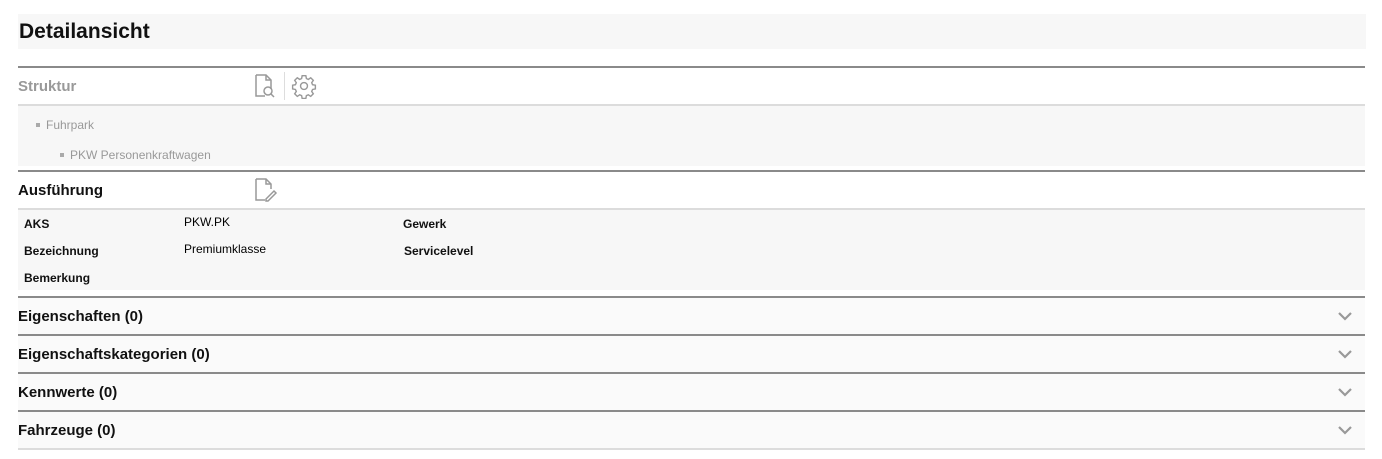 The width and height of the screenshot is (1382, 459). Describe the element at coordinates (284, 86) in the screenshot. I see `divider` at that location.